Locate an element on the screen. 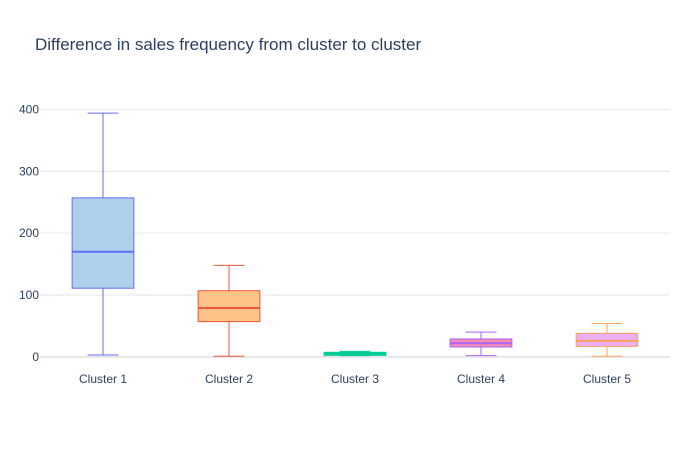 The image size is (700, 450). y-tick-label: 100 is located at coordinates (29, 295).